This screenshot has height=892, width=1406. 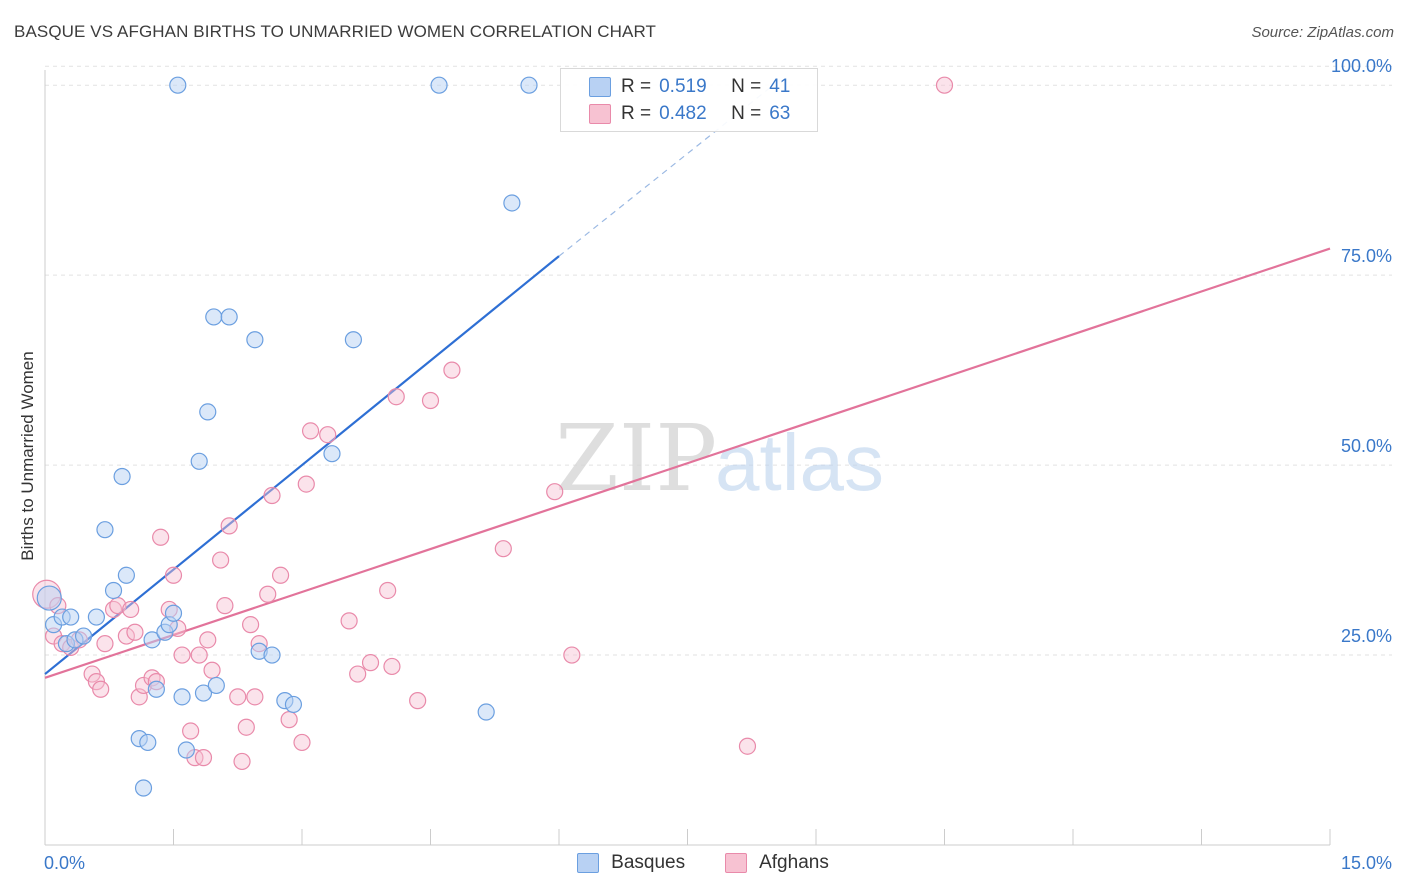 What do you see at coordinates (1361, 351) in the screenshot?
I see `y-tick-labels: 25.0% 50.0% 75.0% 100.0%` at bounding box center [1361, 351].